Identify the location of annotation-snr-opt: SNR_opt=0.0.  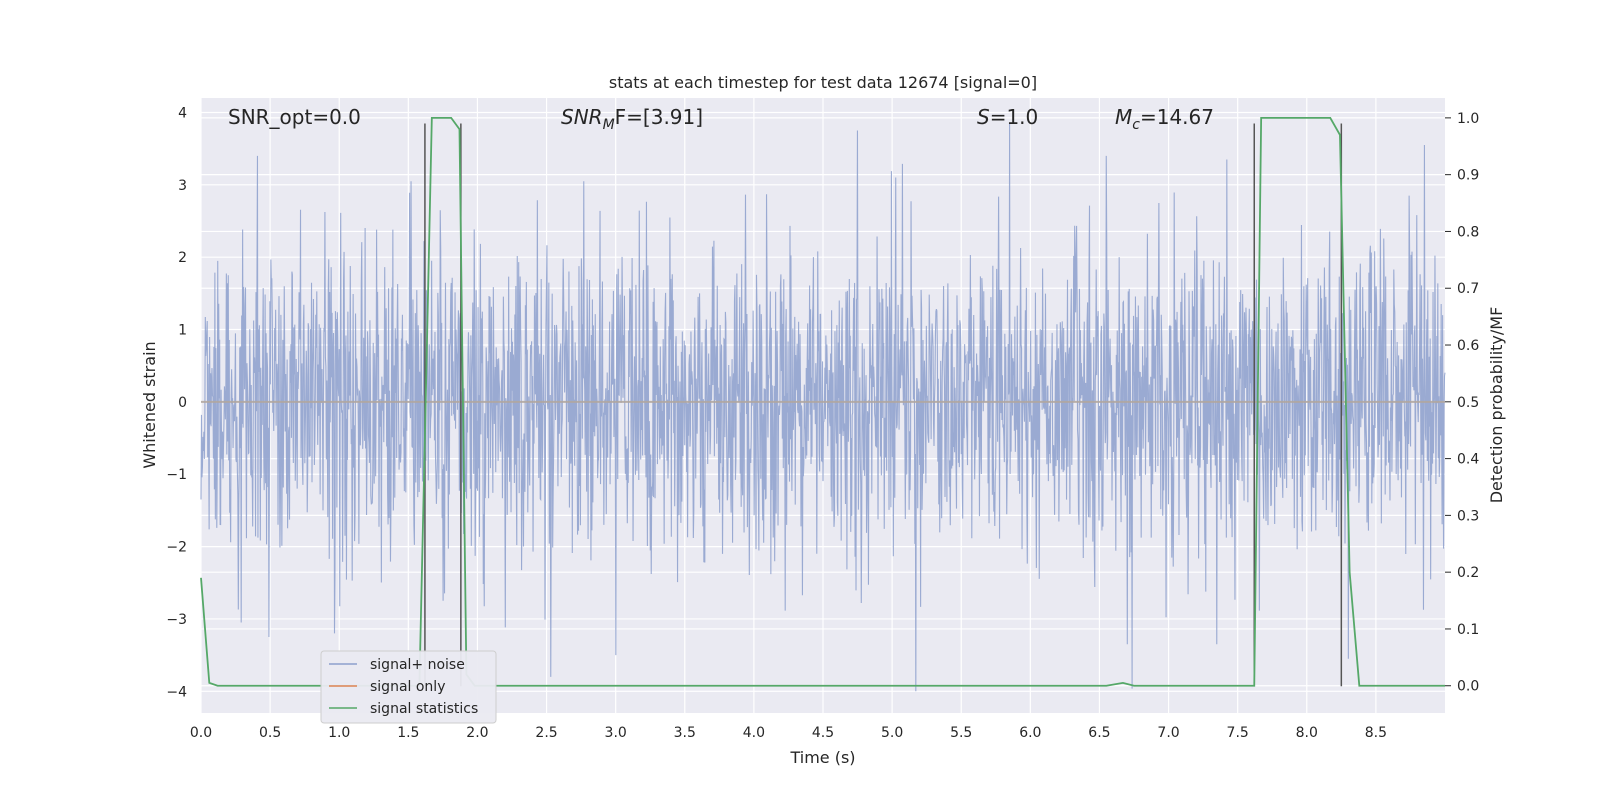
(294, 117).